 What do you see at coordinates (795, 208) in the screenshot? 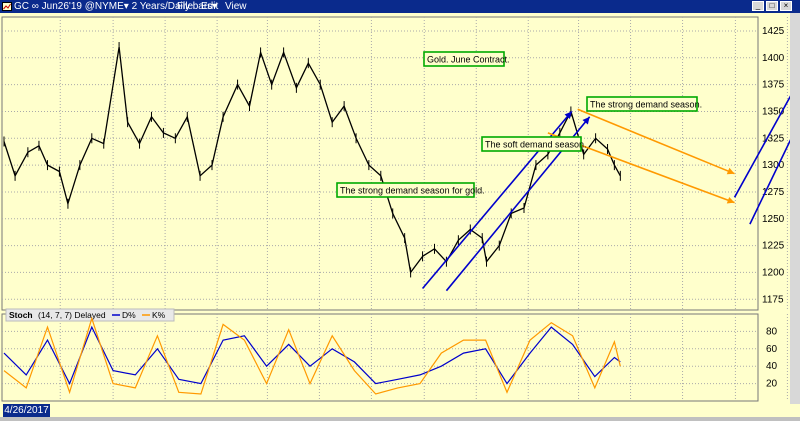
I see `vertical-scrollbar` at bounding box center [795, 208].